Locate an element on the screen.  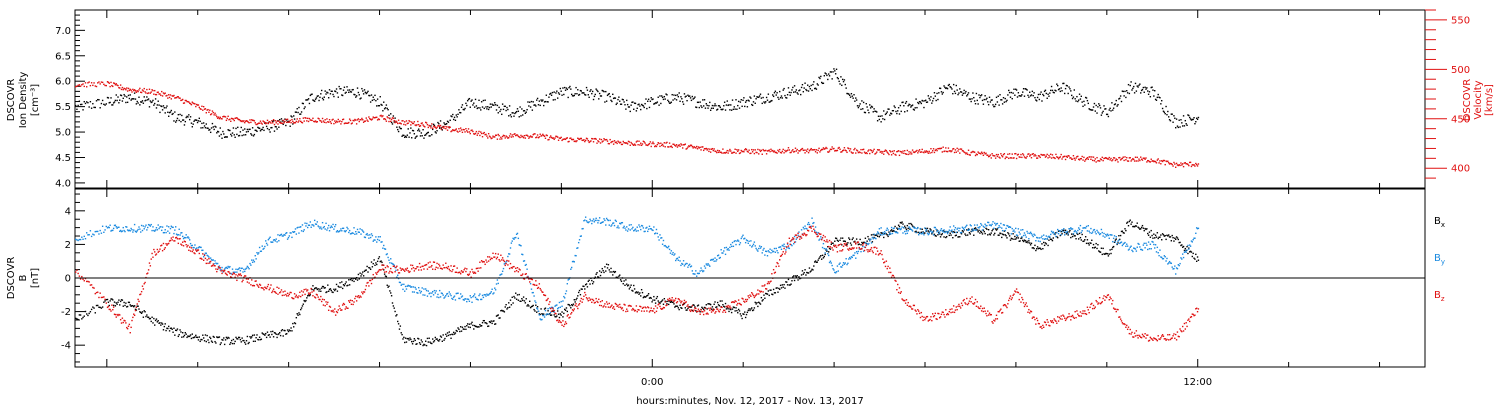
bottom-left-tick-label: 0 is located at coordinates (68, 279).